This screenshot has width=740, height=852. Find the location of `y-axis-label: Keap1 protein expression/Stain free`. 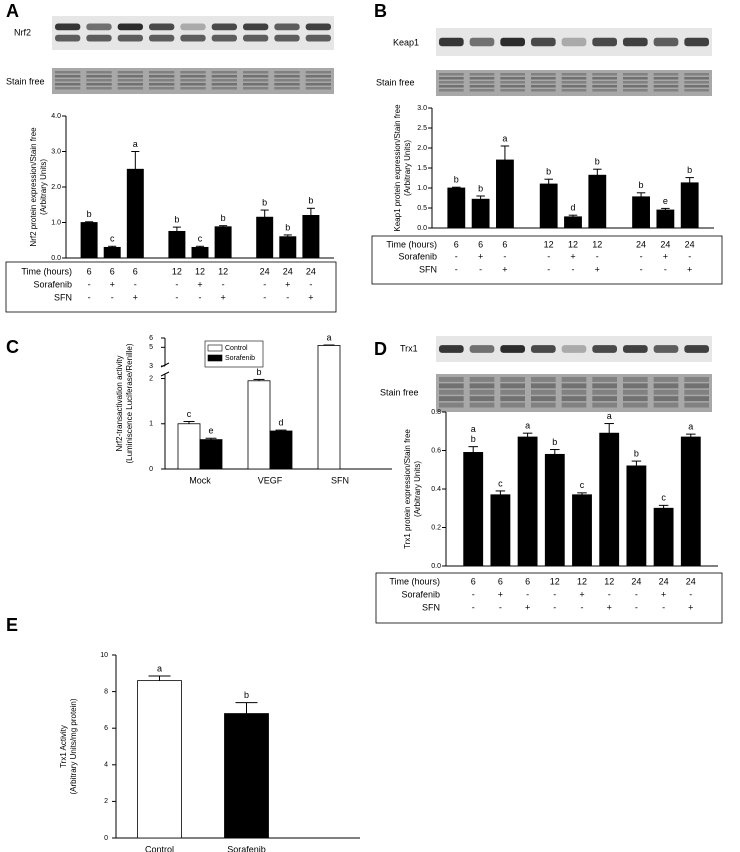

y-axis-label: Keap1 protein expression/Stain free is located at coordinates (397, 168).